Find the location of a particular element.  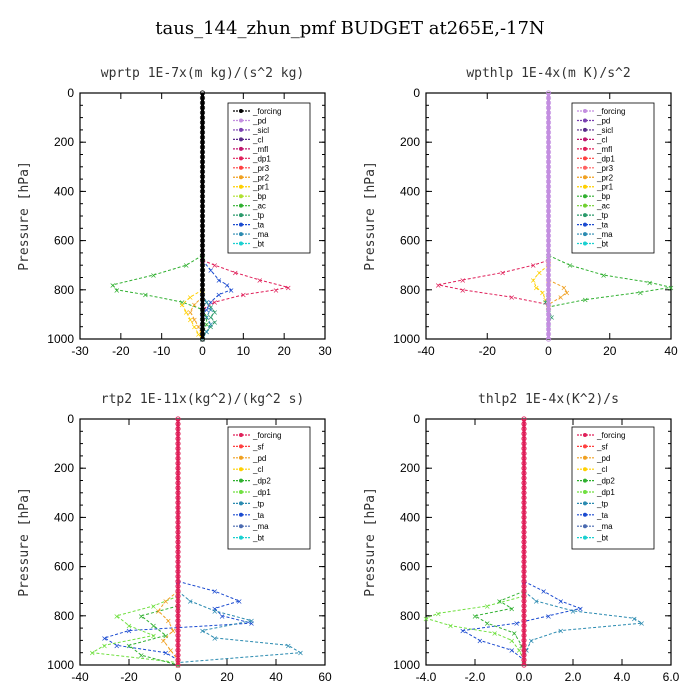

series-line-pr1 is located at coordinates (192, 314).